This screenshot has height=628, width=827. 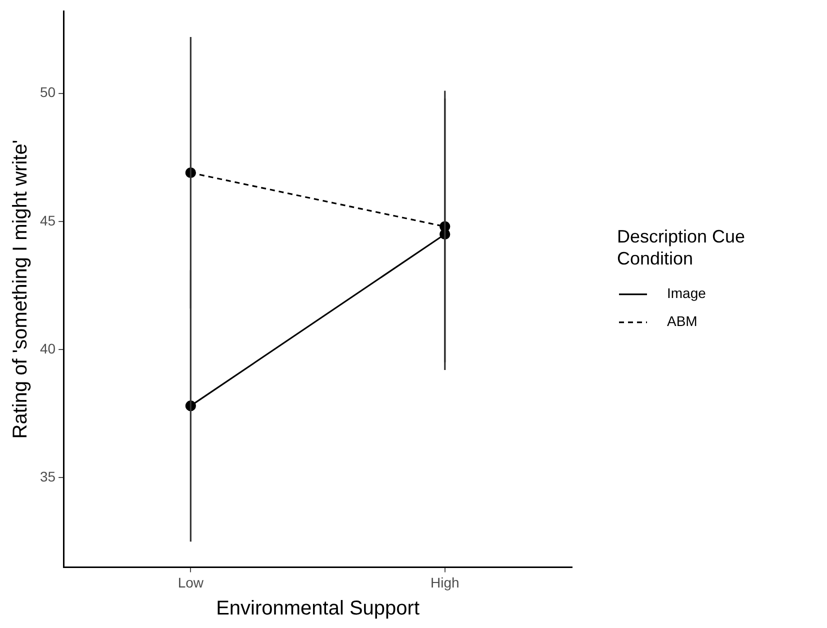 I want to click on legend-label: Image, so click(x=686, y=293).